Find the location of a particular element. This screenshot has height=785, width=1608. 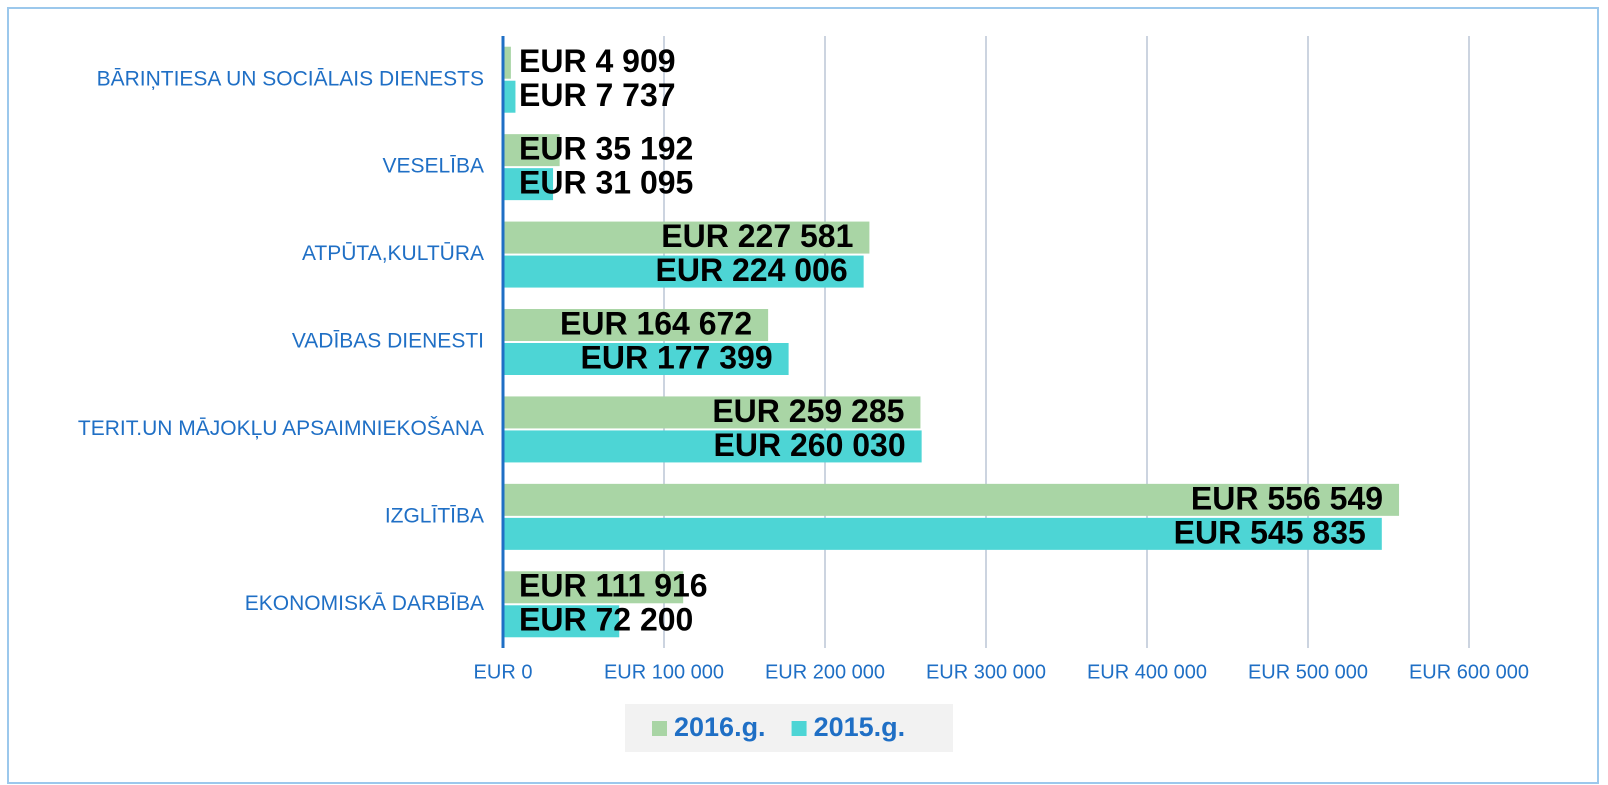

category-label: EKONOMISKĀ DARBĪBA is located at coordinates (364, 603).